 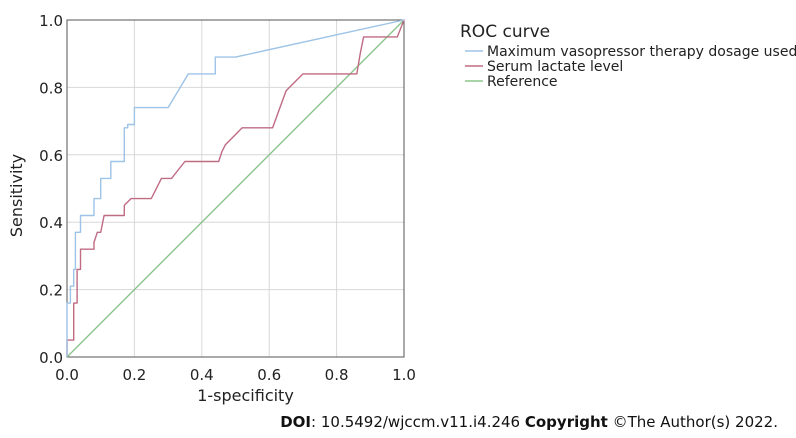 I want to click on doi-value: : 10.5492/wjccm.v11.i4.246, so click(x=418, y=422).